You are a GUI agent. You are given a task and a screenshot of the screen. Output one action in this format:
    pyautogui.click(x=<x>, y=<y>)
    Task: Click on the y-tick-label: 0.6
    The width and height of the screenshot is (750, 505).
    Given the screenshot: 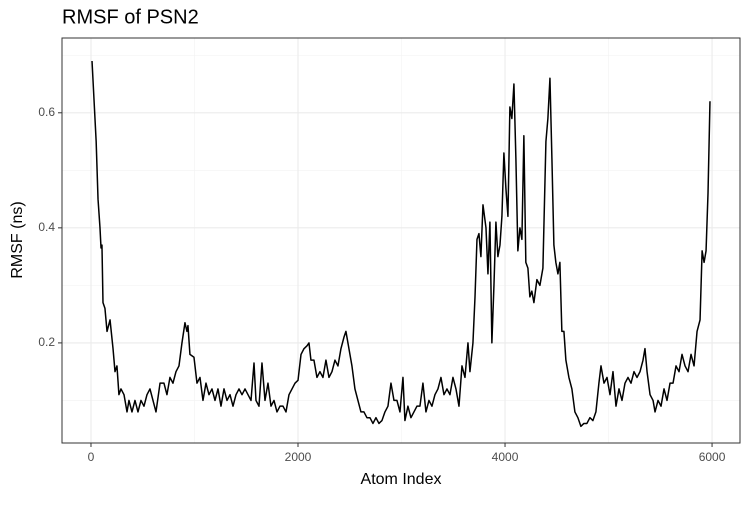 What is the action you would take?
    pyautogui.click(x=46, y=112)
    